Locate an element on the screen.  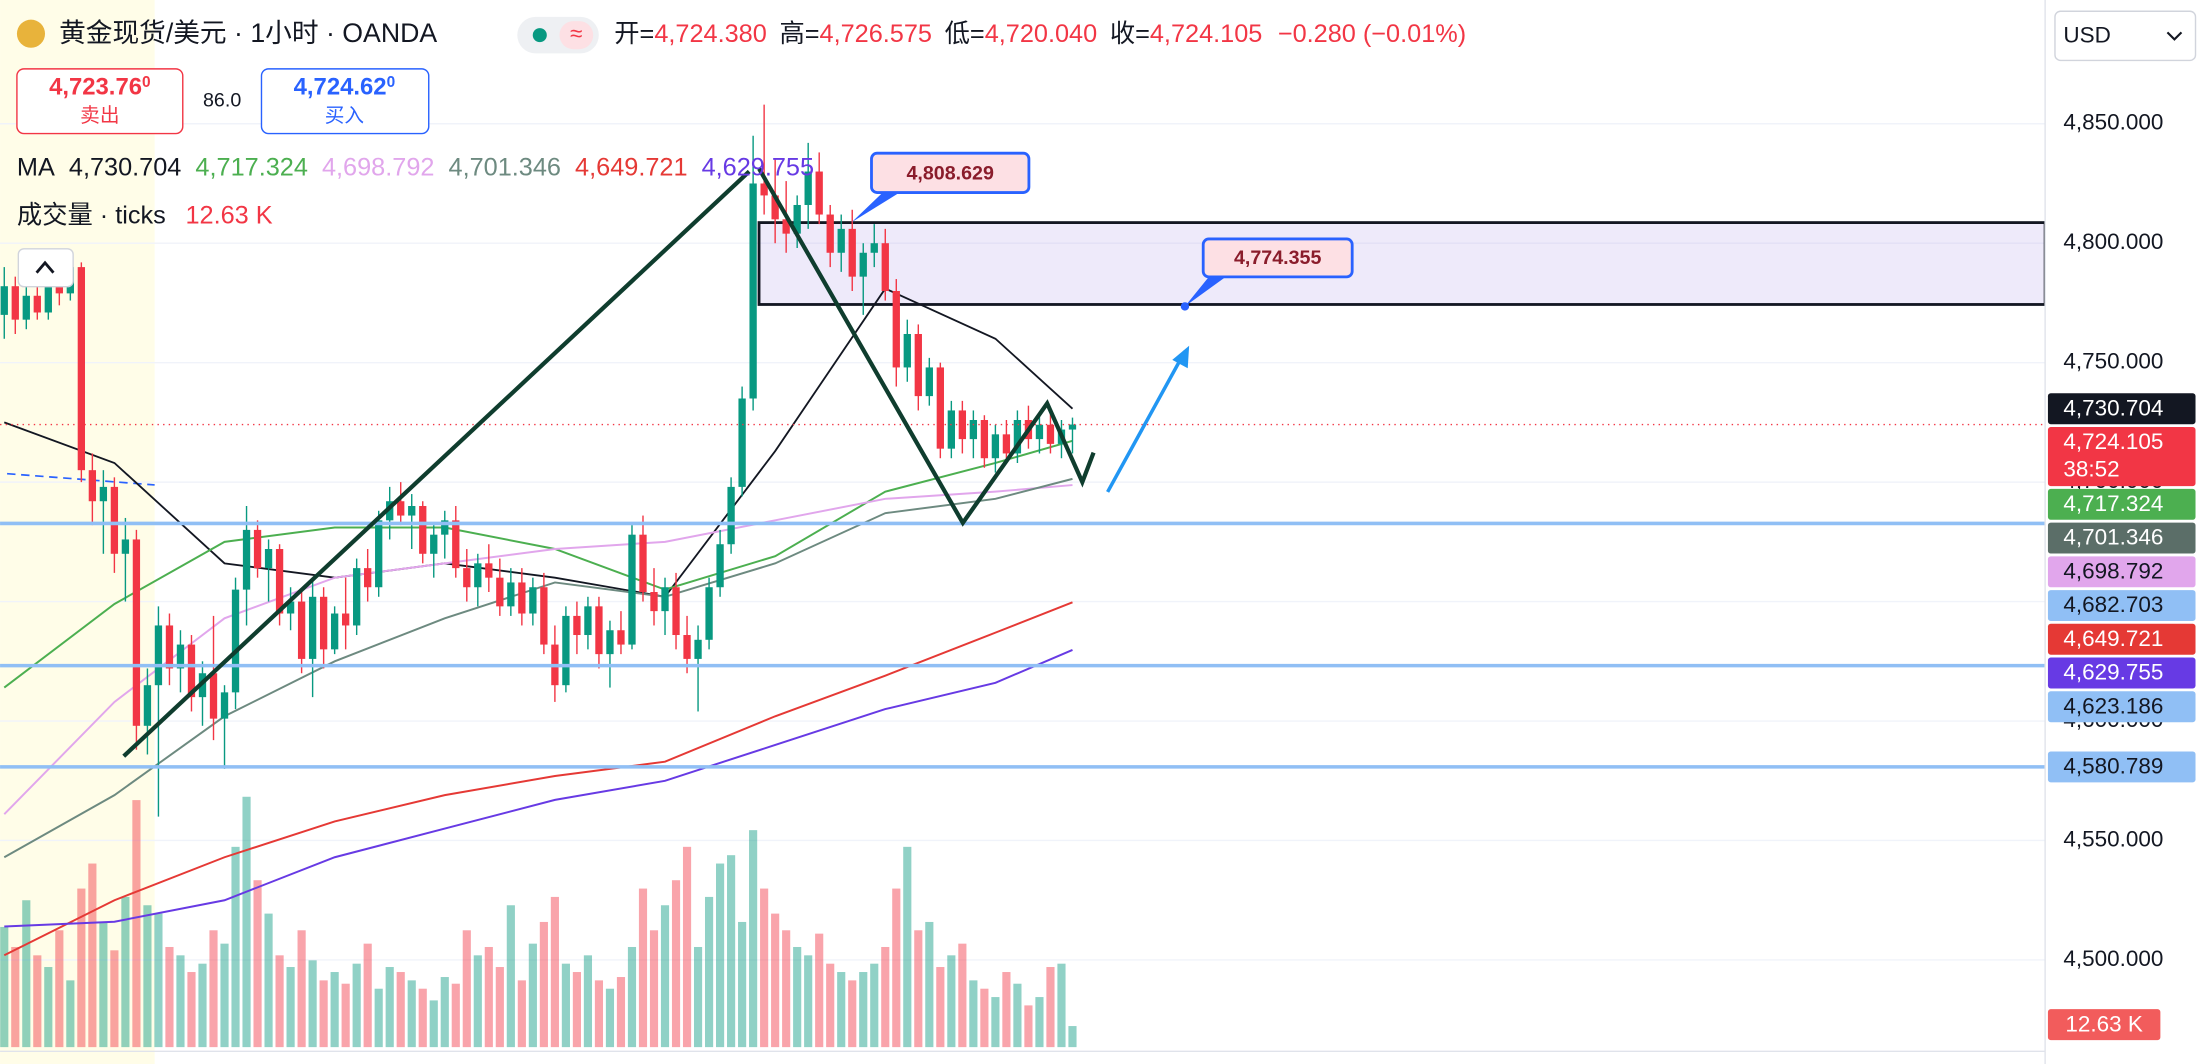
collapse-icon is located at coordinates (45, 267).